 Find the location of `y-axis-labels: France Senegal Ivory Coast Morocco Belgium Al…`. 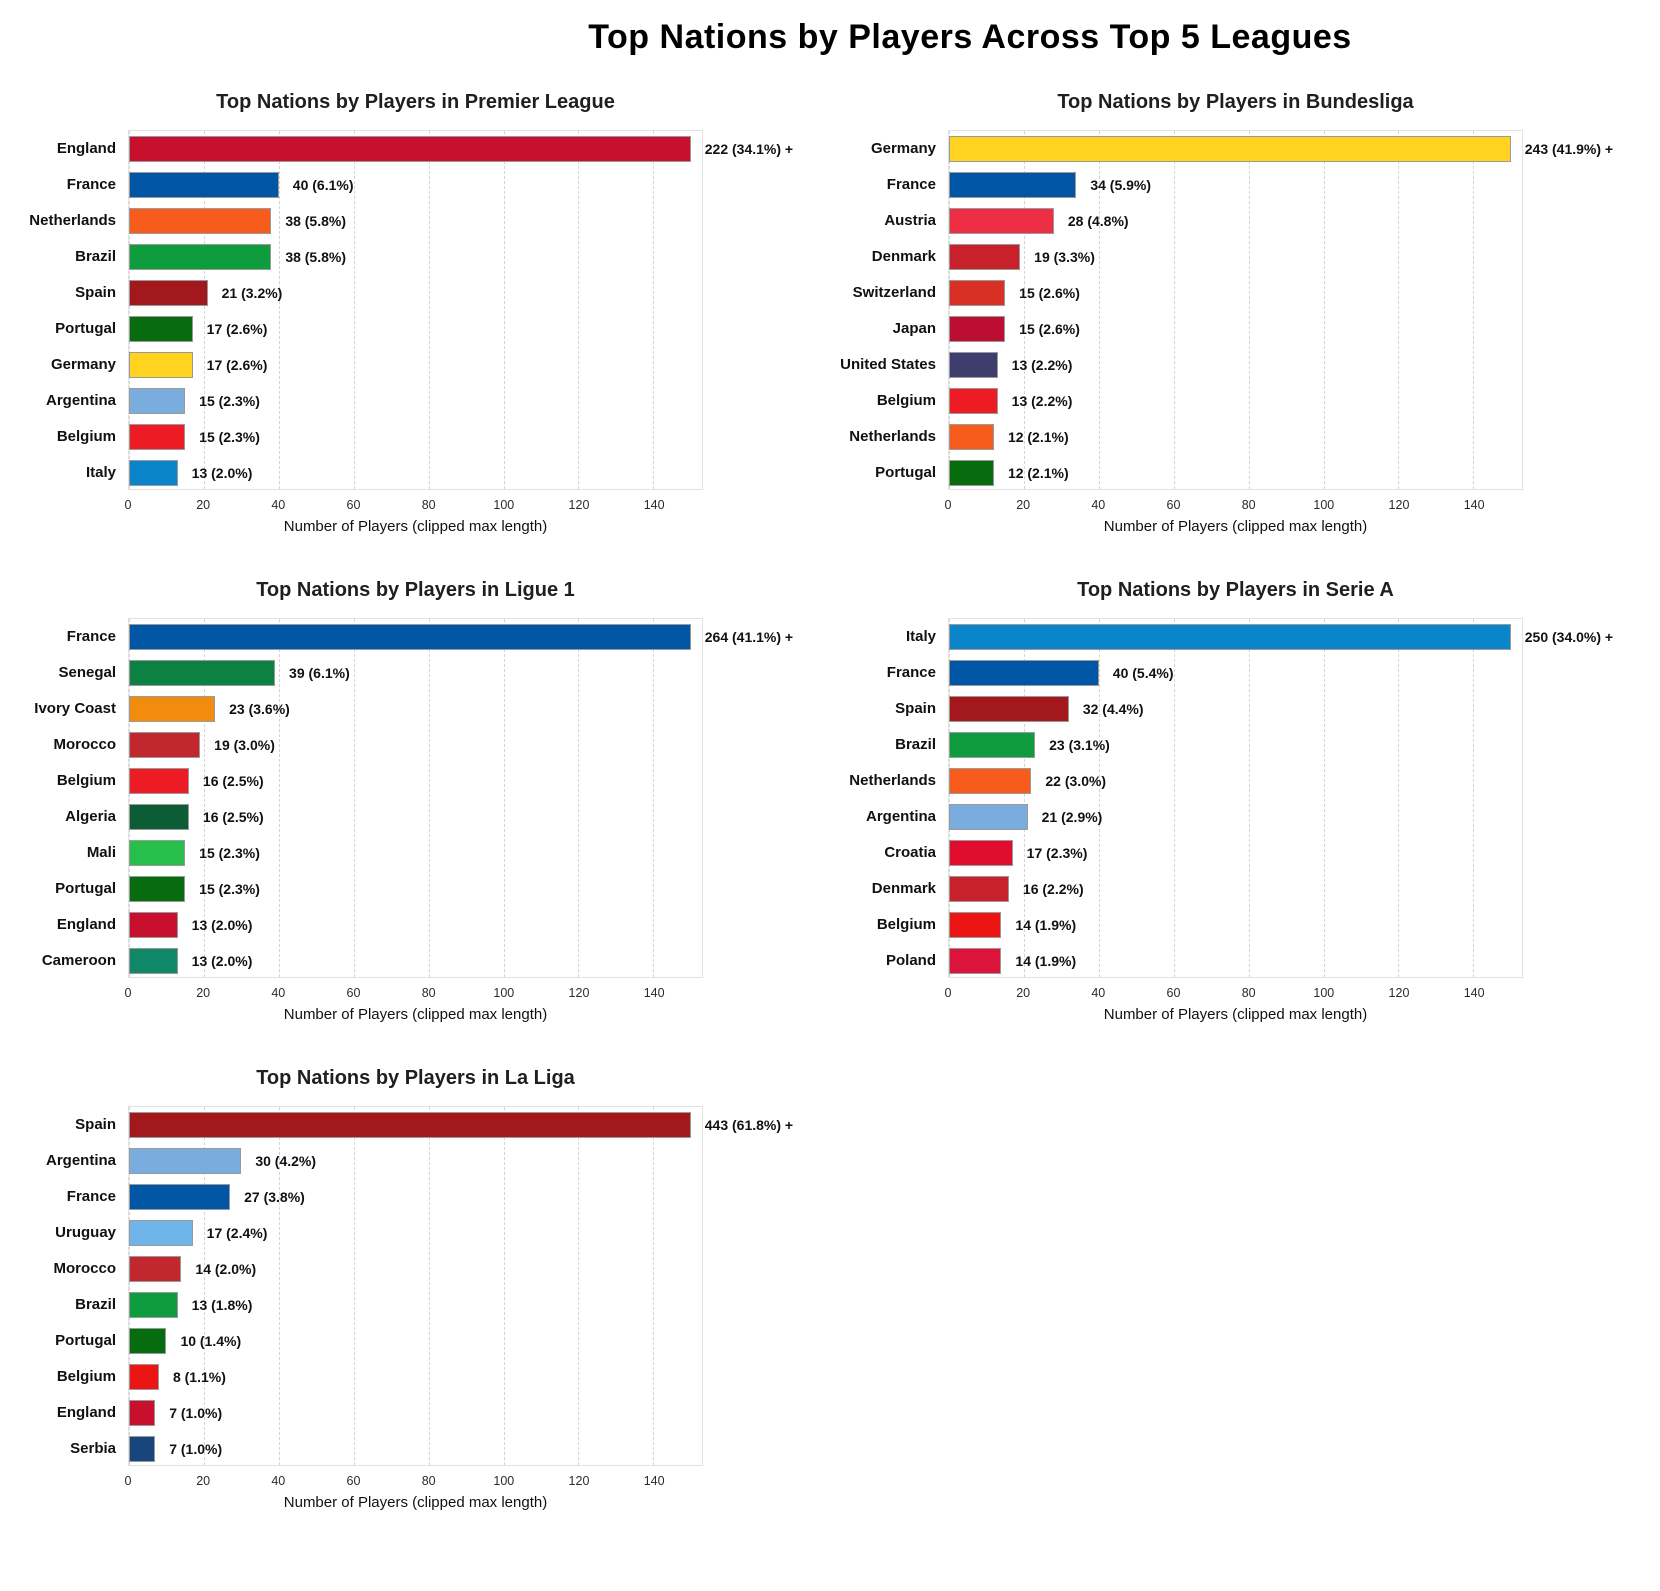

y-axis-labels: France Senegal Ivory Coast Morocco Belgium Al… is located at coordinates (69, 798).